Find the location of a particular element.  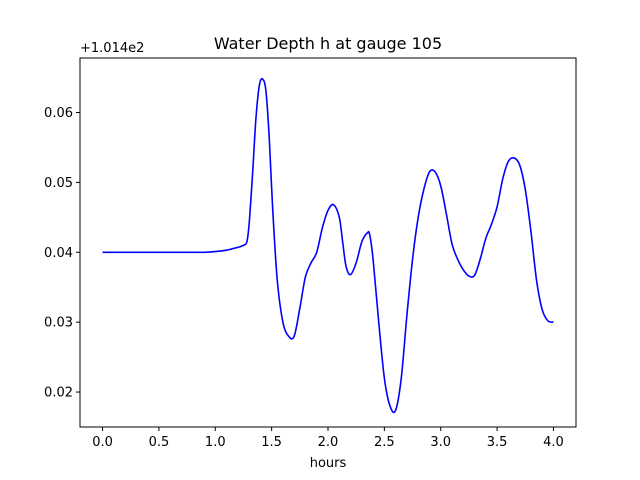

y-tick-label: 0.02 is located at coordinates (58, 393).